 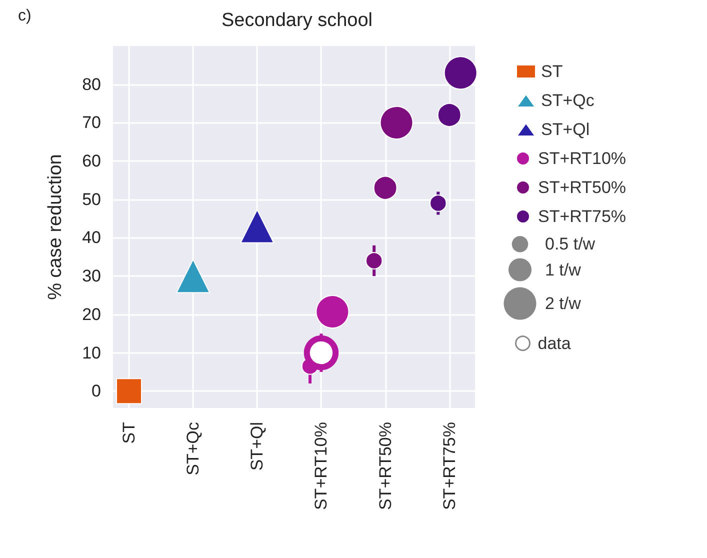 I want to click on y-tick-label: 40, so click(x=91, y=238).